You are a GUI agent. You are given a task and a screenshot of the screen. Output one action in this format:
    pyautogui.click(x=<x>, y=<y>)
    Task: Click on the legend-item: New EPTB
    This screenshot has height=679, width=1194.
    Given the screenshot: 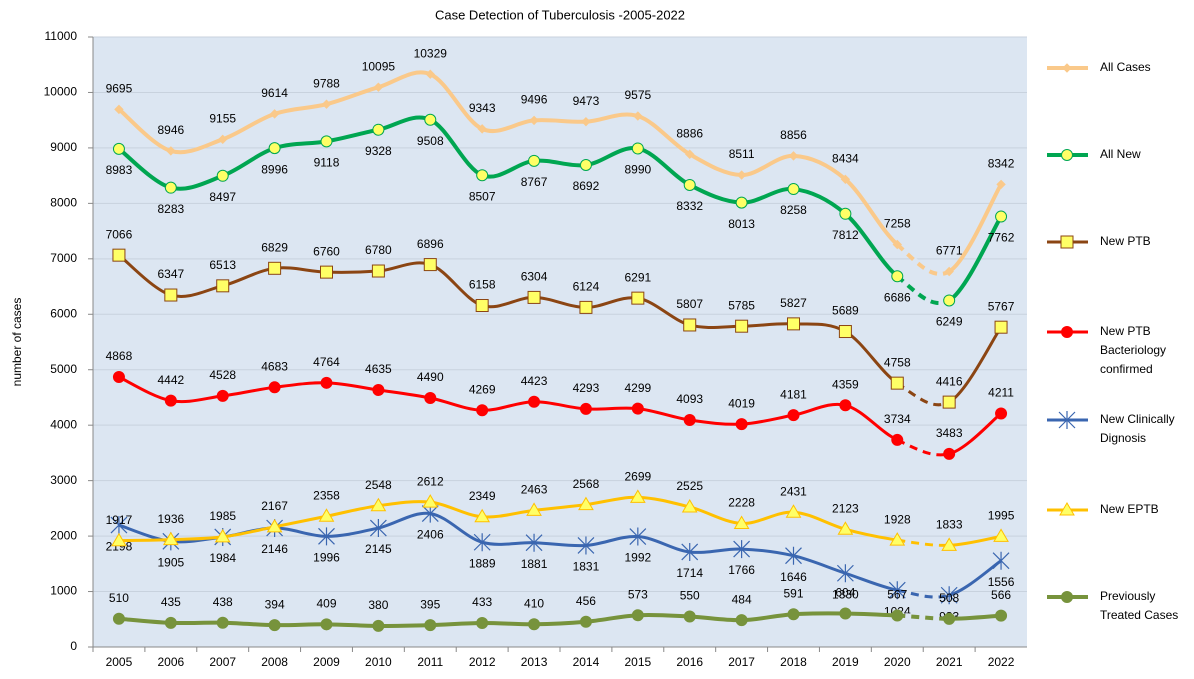 What is the action you would take?
    pyautogui.click(x=1129, y=509)
    